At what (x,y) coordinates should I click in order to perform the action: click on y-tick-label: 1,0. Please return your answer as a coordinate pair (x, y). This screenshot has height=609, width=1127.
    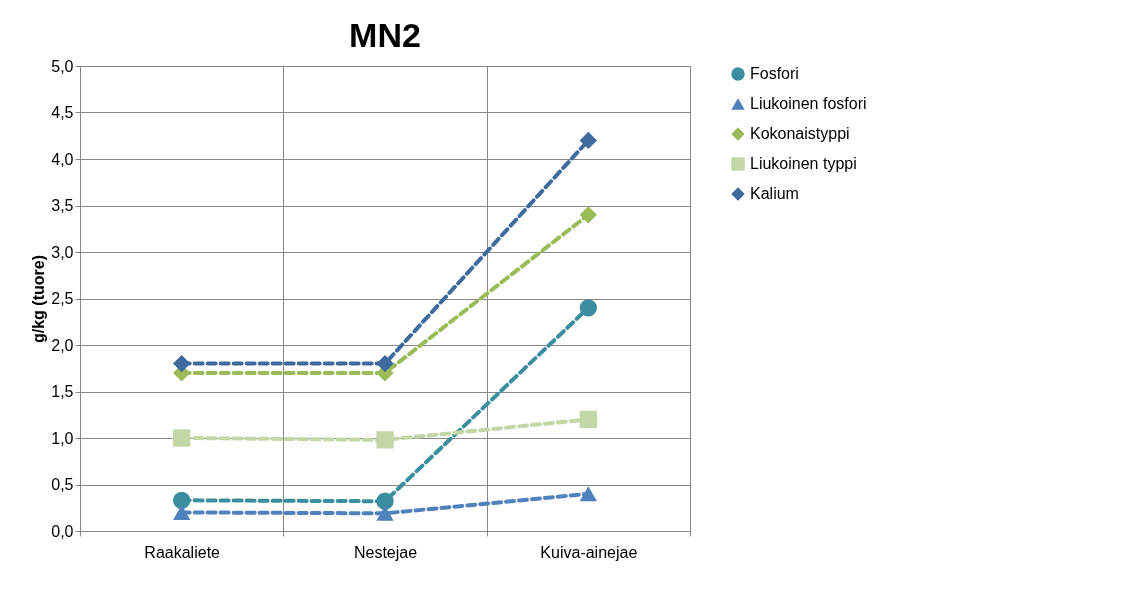
    Looking at the image, I should click on (62, 438).